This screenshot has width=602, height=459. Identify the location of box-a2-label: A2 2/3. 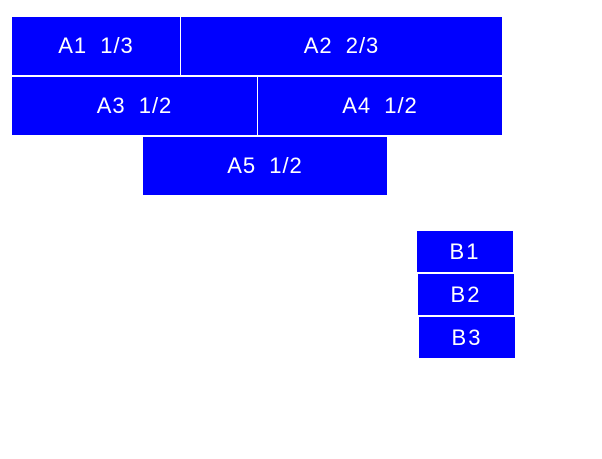
(341, 45).